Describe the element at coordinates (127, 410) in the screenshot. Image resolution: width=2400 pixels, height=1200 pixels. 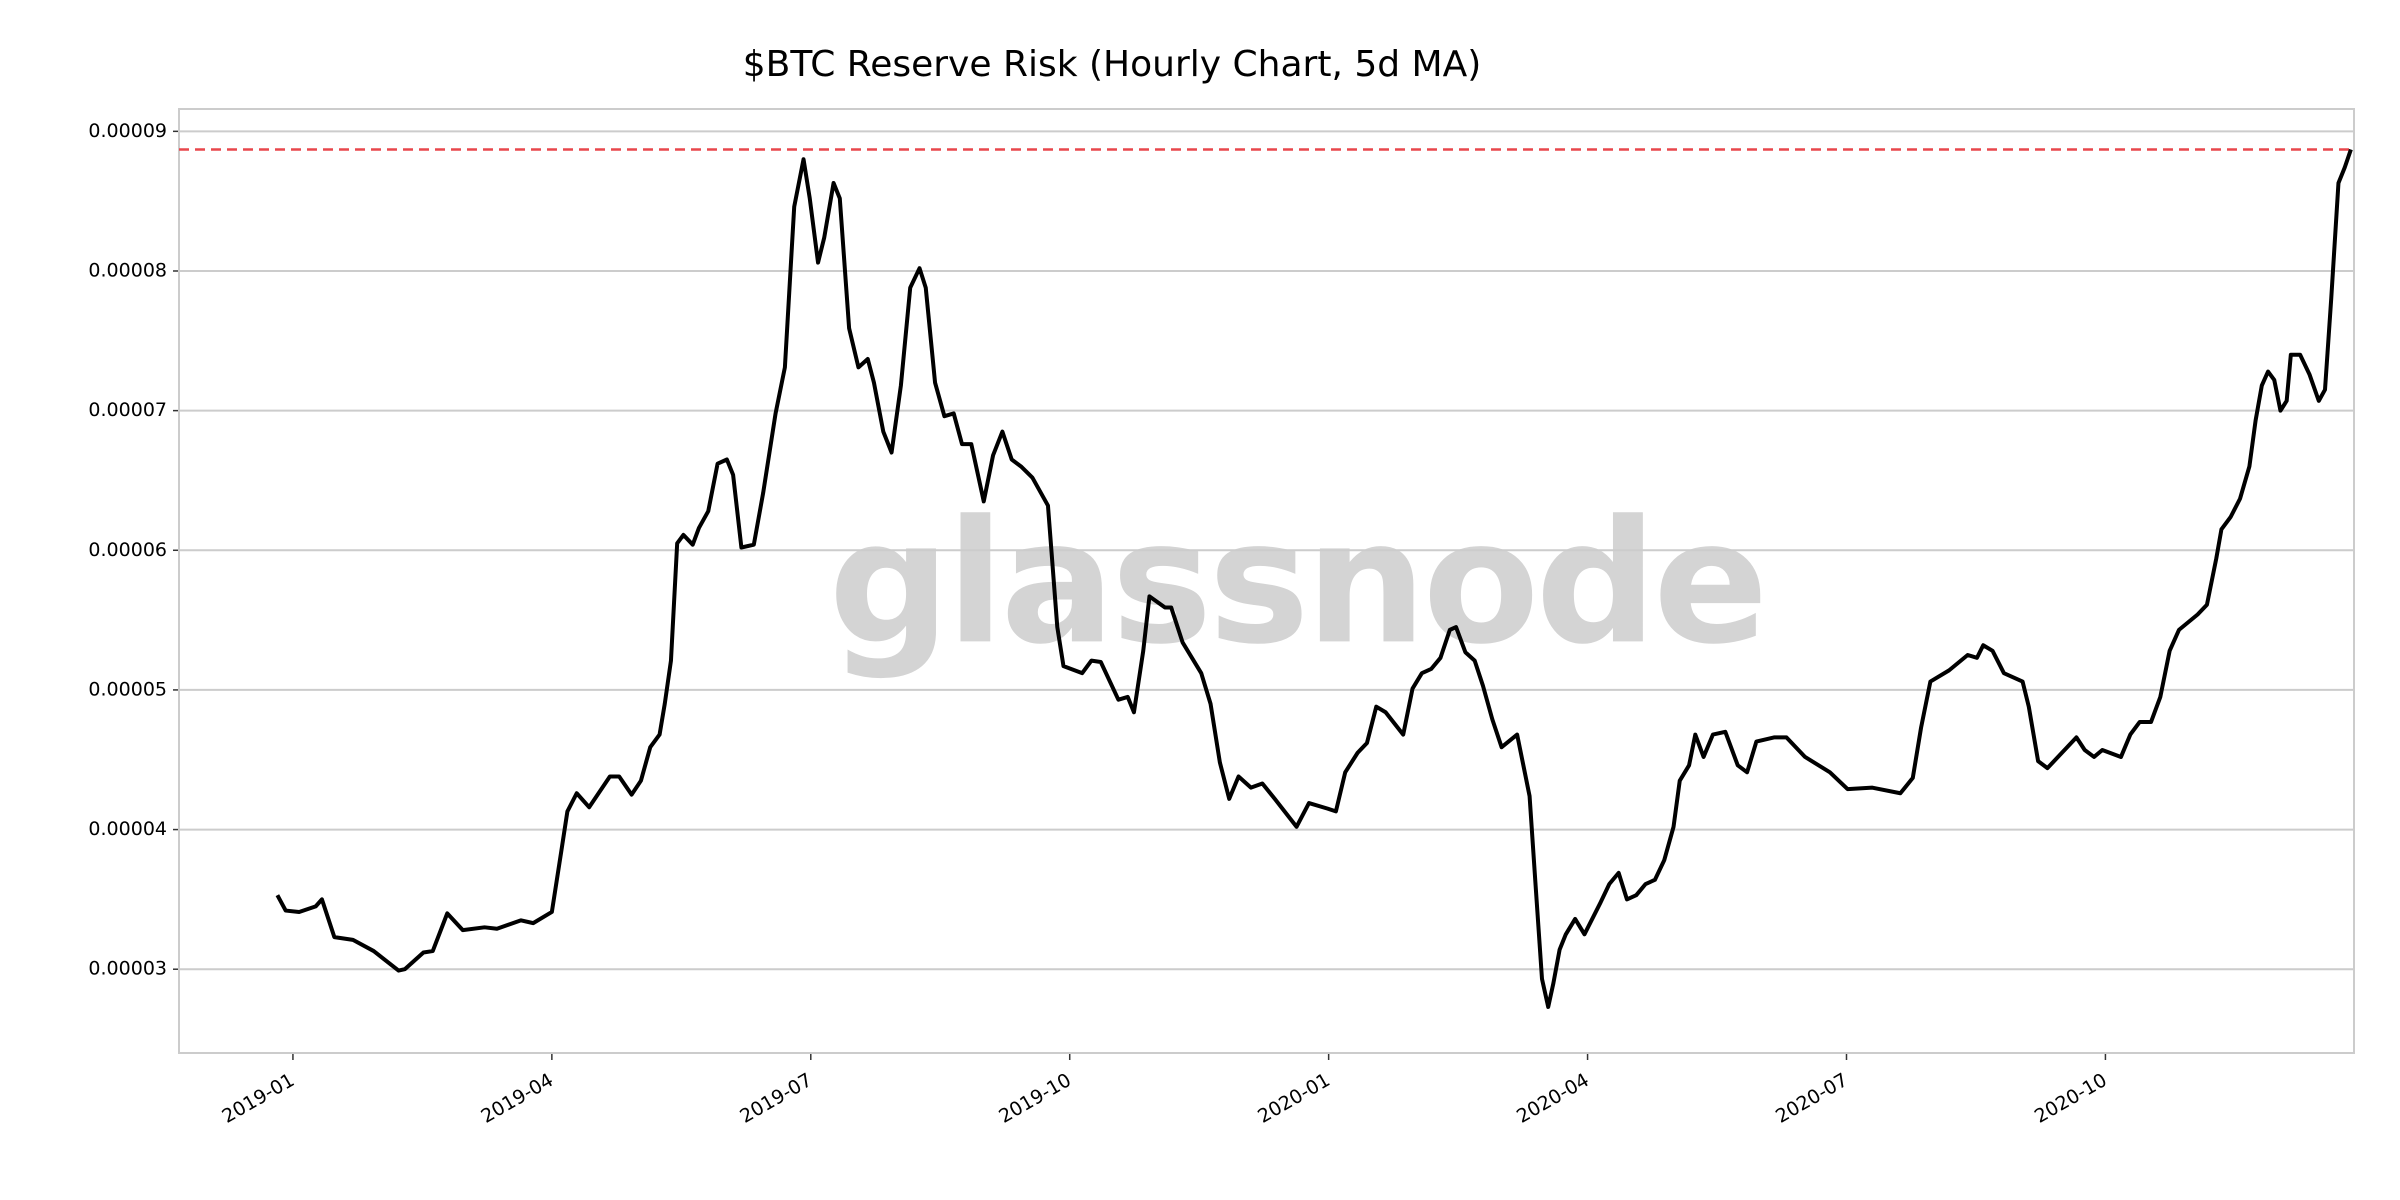
I see `y-tick-label: 0.00007` at that location.